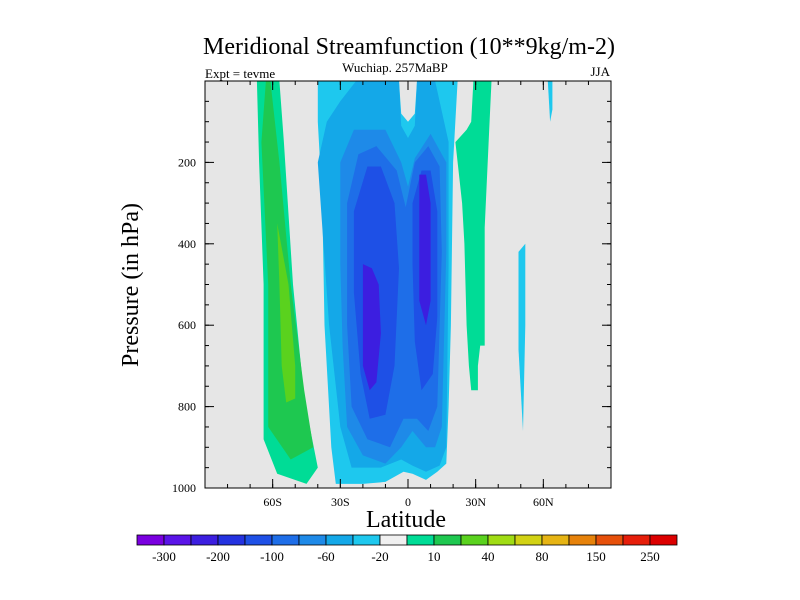  I want to click on colorbar-label: 10, so click(434, 556).